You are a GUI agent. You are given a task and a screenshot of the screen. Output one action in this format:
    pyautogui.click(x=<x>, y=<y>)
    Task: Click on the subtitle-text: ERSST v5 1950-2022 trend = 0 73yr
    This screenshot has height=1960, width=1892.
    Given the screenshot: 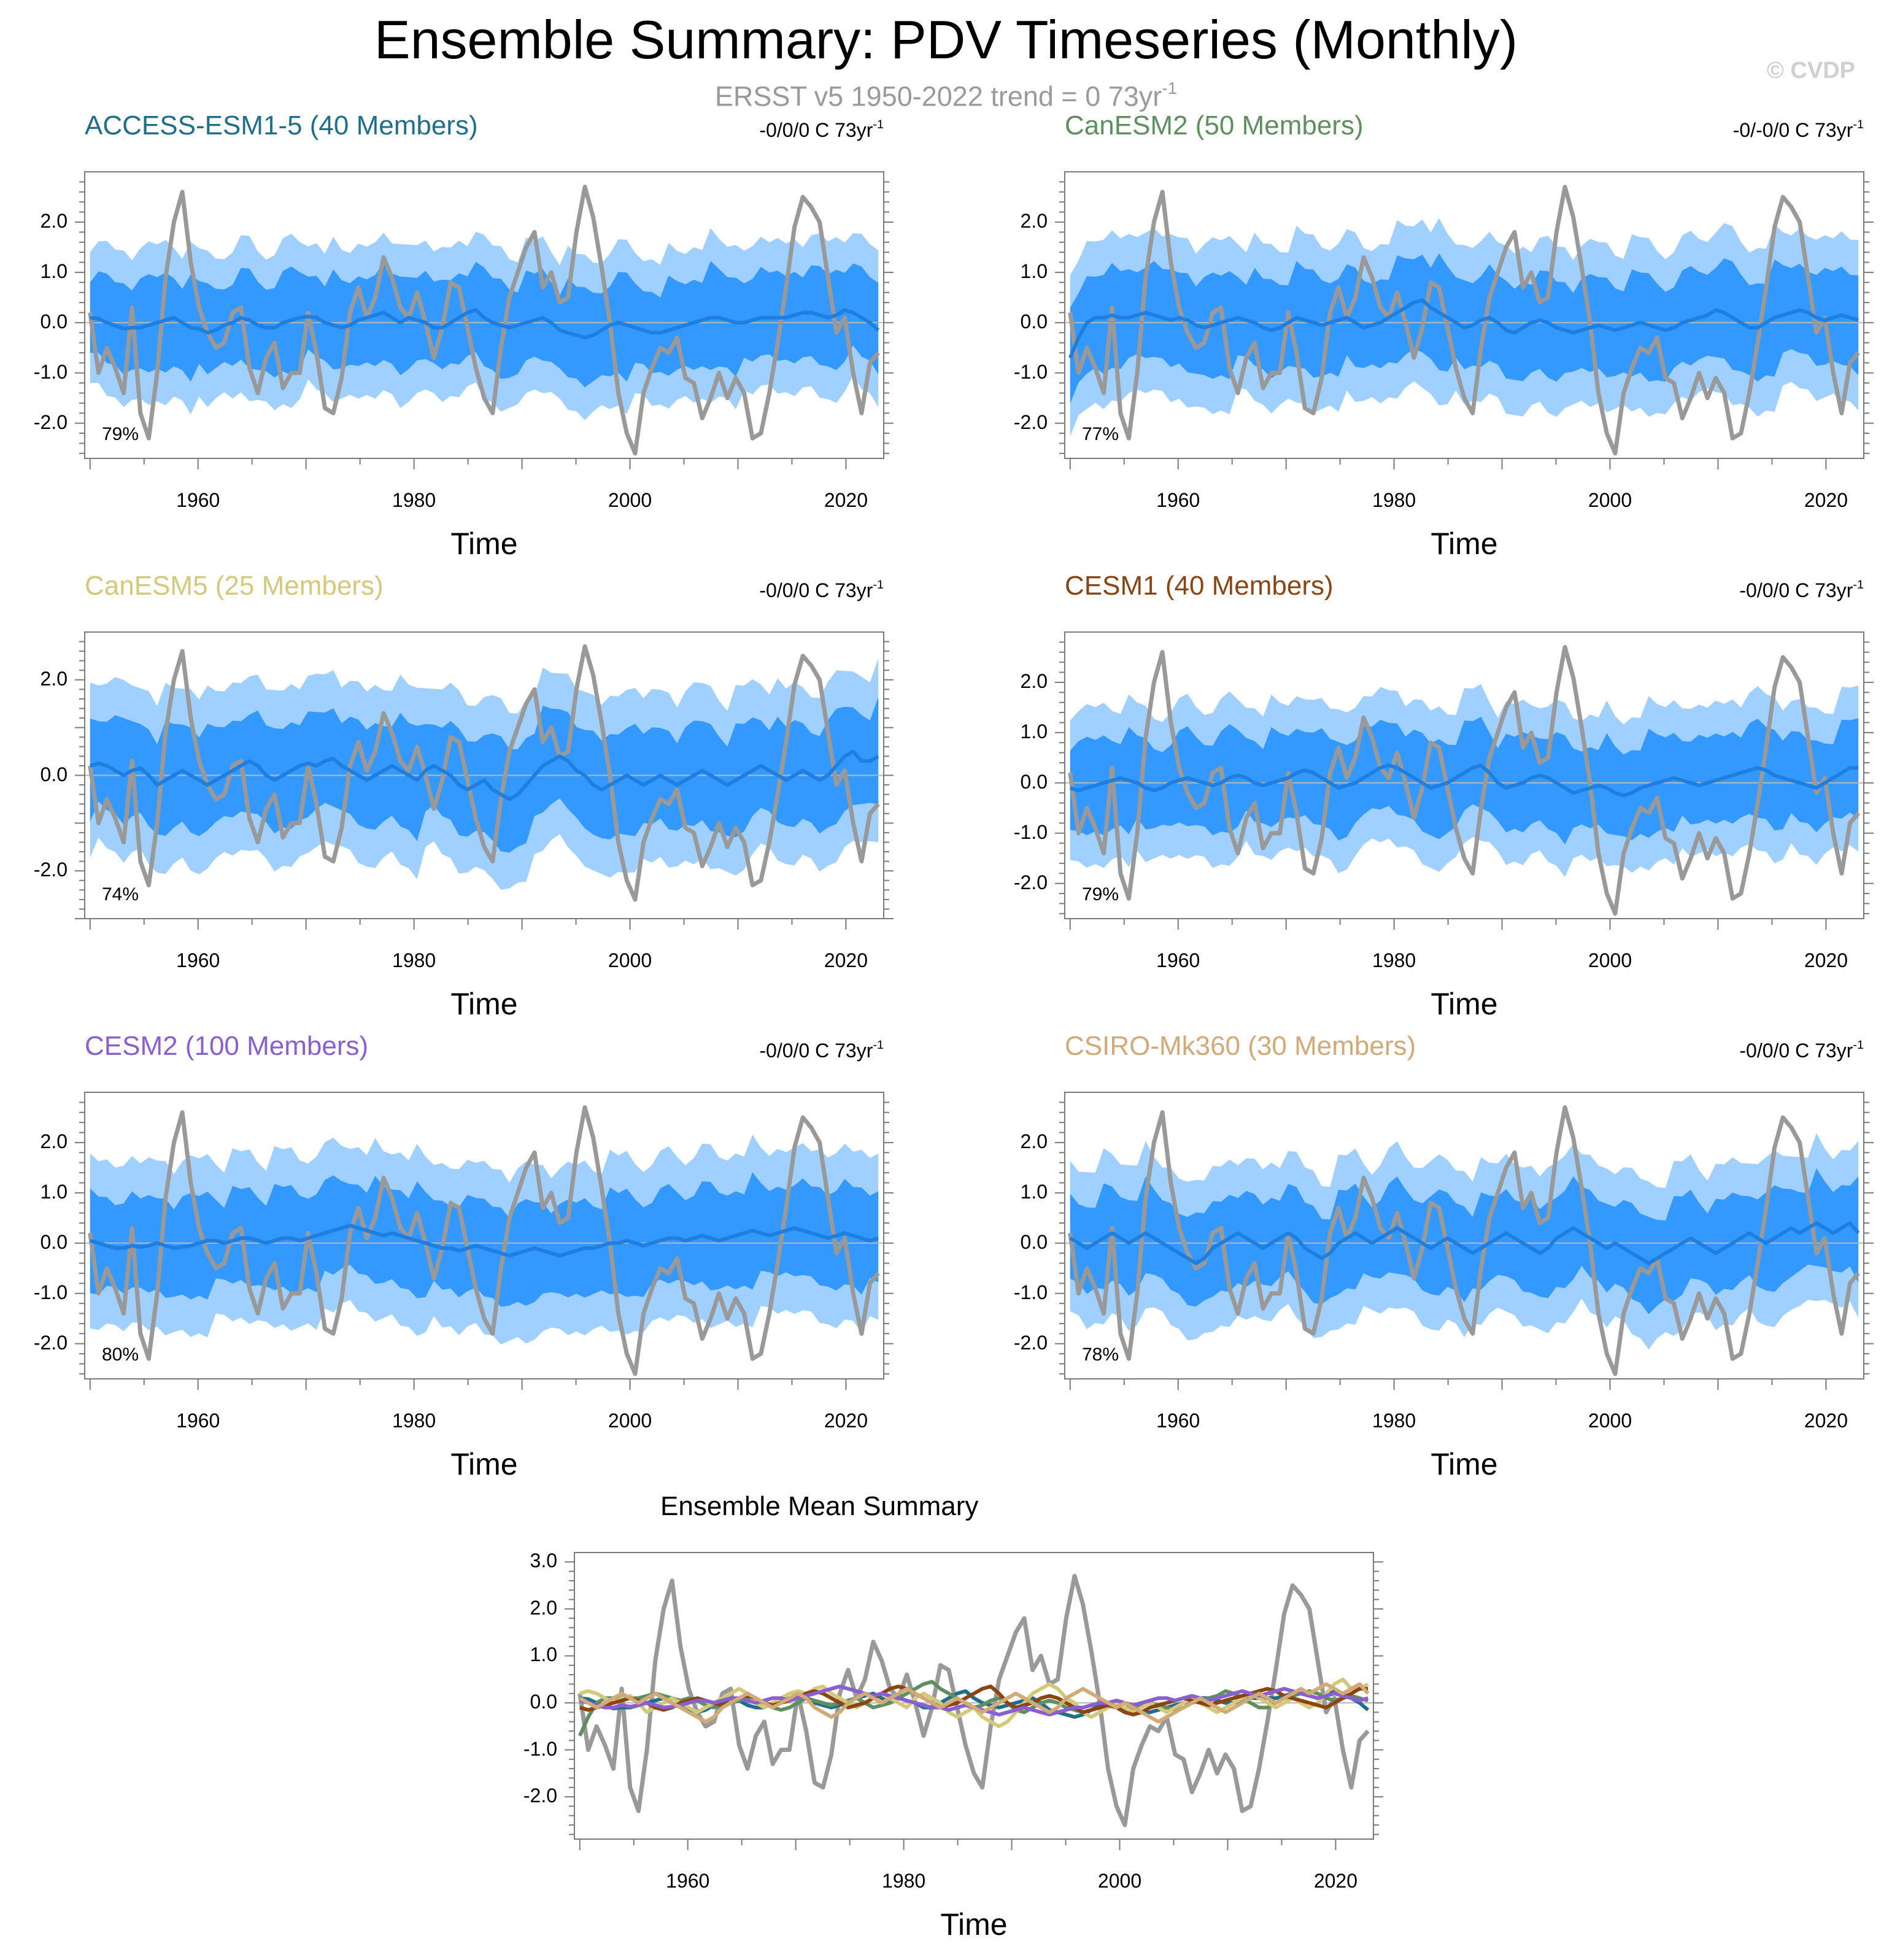 What is the action you would take?
    pyautogui.click(x=938, y=96)
    